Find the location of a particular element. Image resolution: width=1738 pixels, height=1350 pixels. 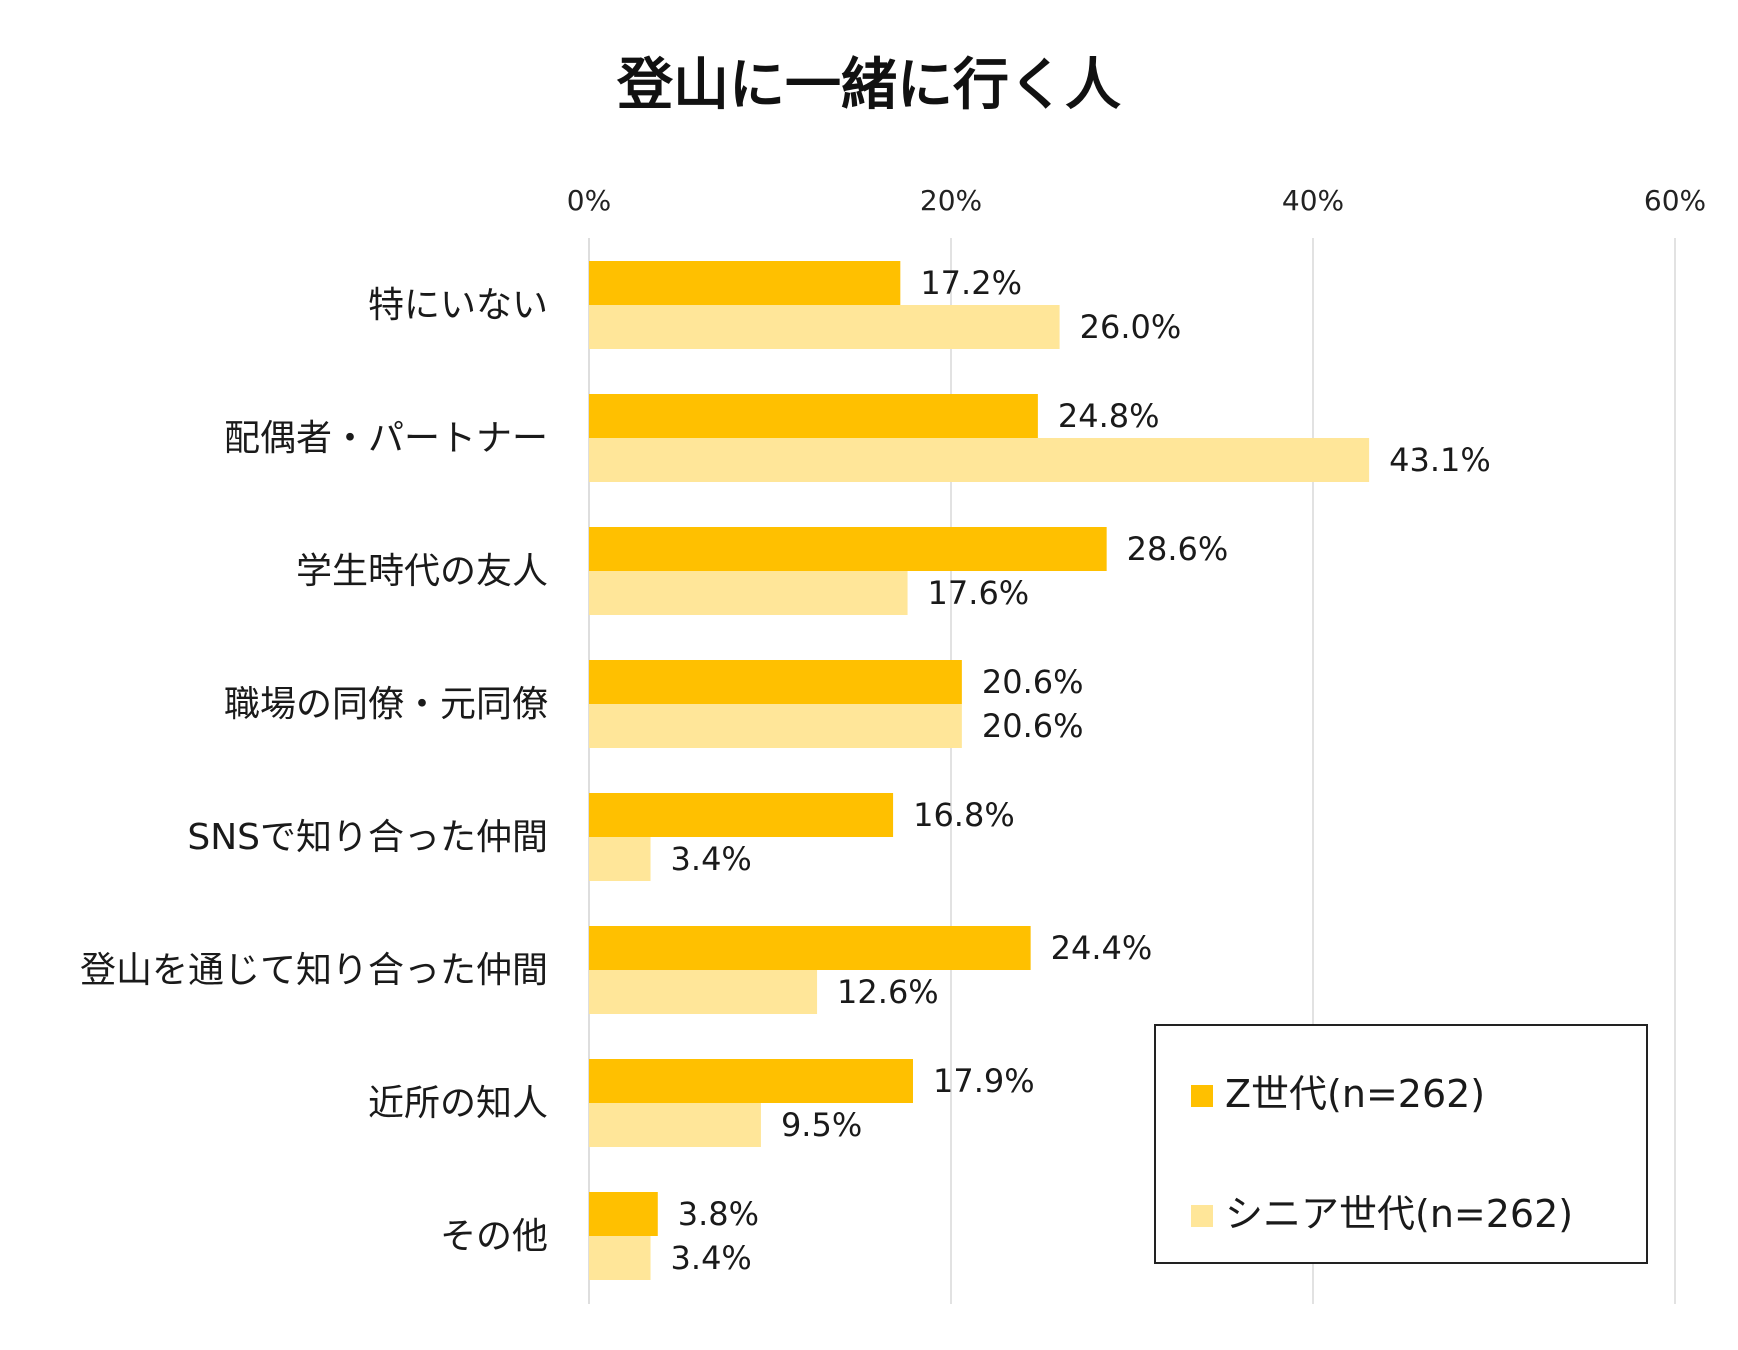

category-label-7: 近所の知人 is located at coordinates (458, 1103).